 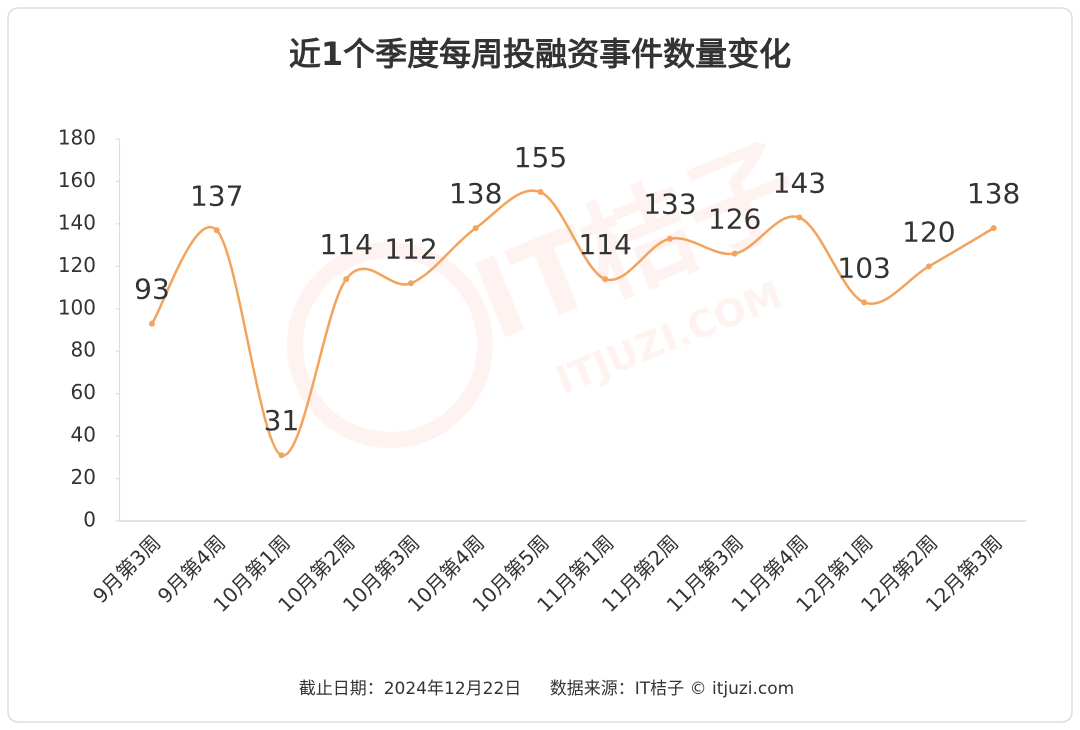 I want to click on data-label: 31, so click(x=282, y=420).